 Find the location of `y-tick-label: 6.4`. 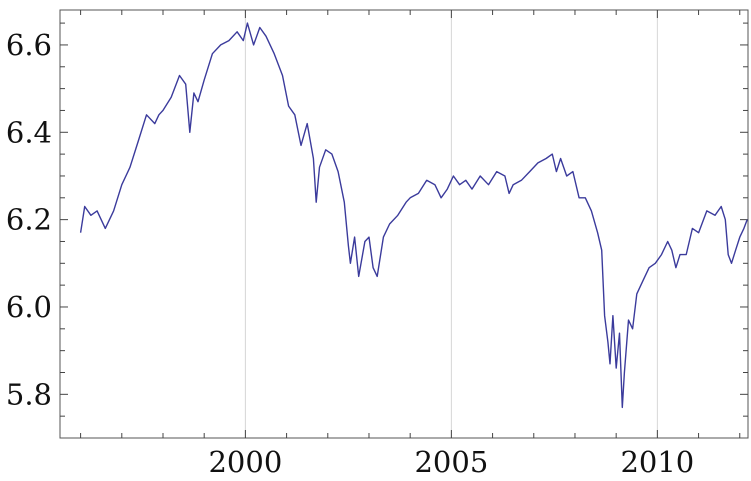

y-tick-label: 6.4 is located at coordinates (29, 132).